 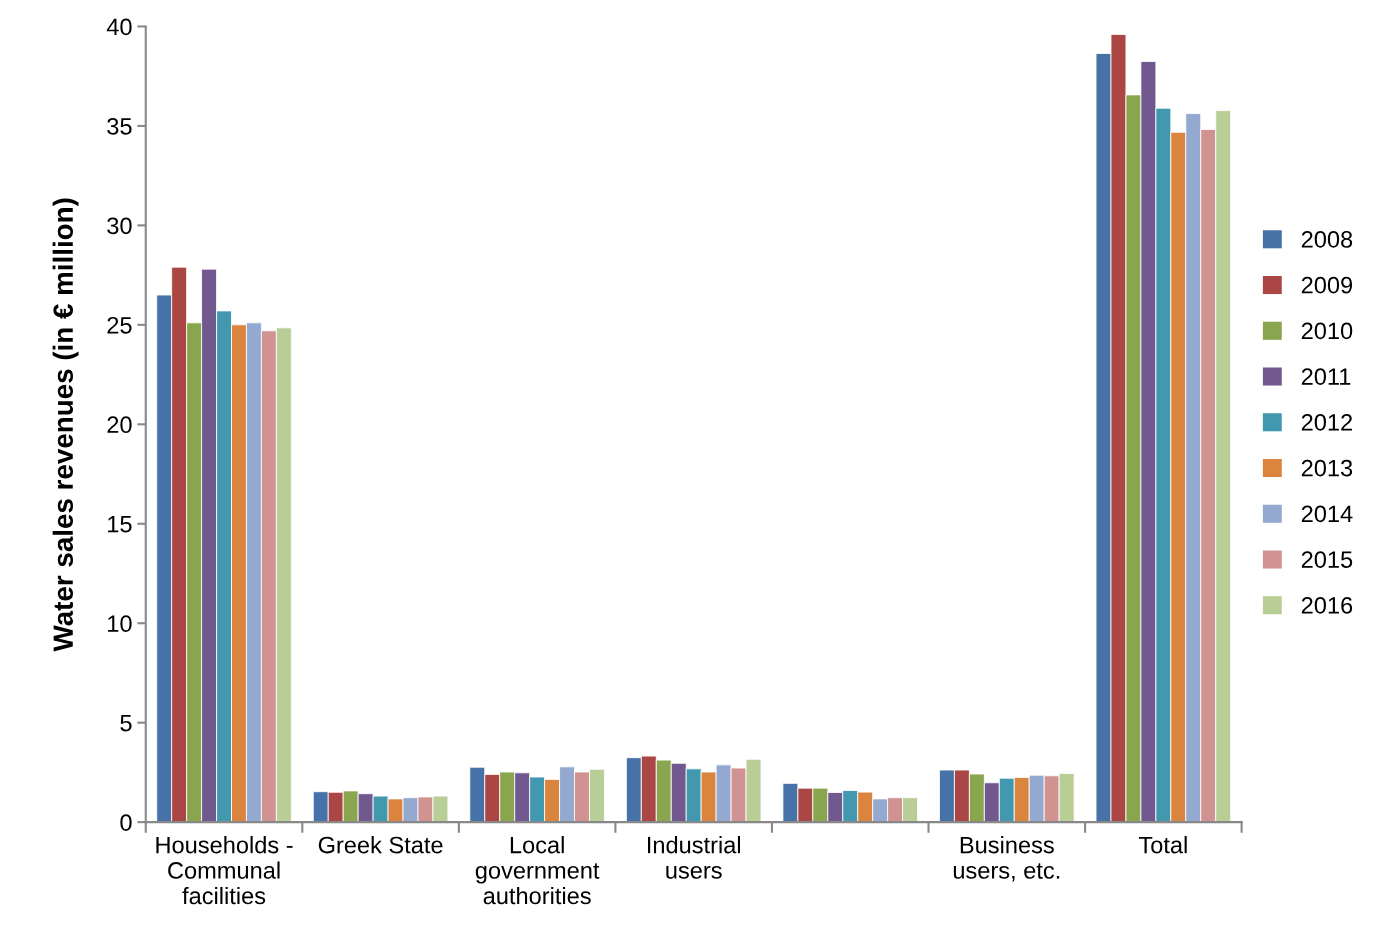 I want to click on x-tick-label: Industrial users, so click(x=694, y=857).